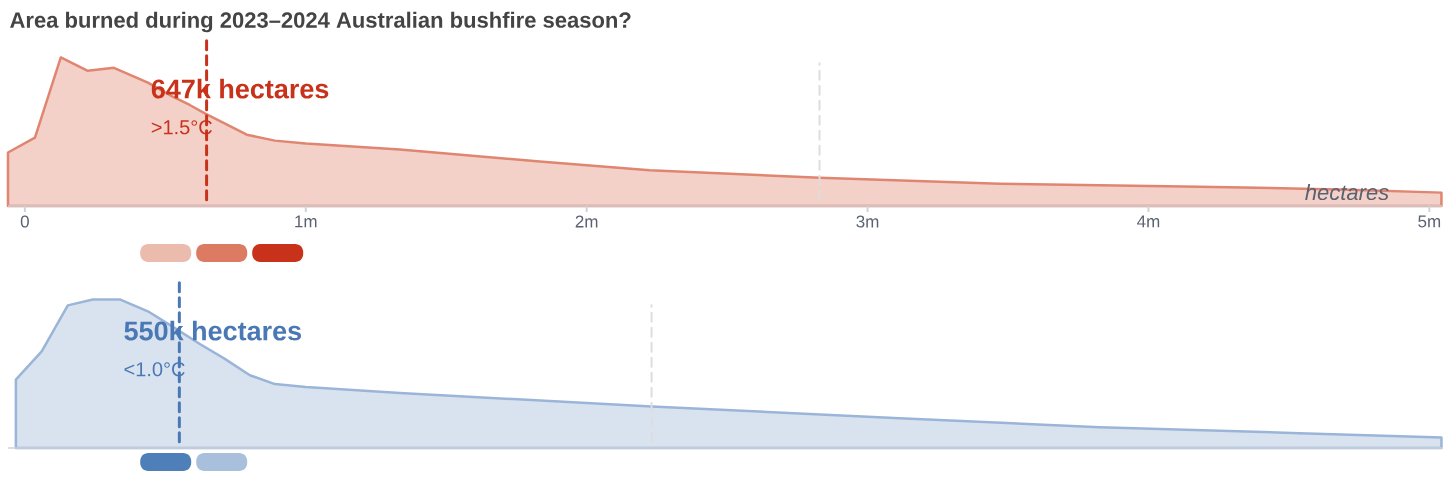 Image resolution: width=1456 pixels, height=479 pixels. I want to click on x-tick-label: 3m, so click(867, 221).